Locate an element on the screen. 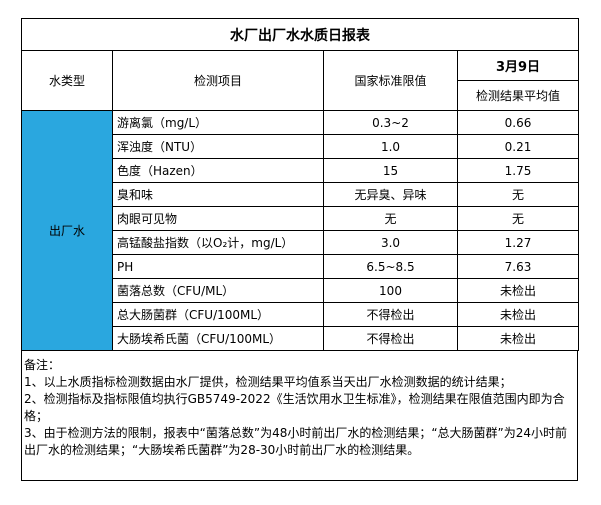 The height and width of the screenshot is (505, 601). data-row: PH 6.5~8.5 7.63 is located at coordinates (300, 266).